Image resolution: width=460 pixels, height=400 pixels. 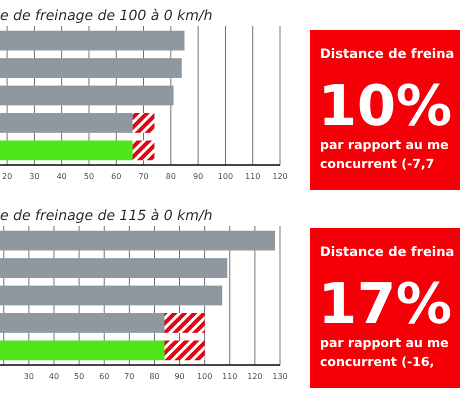 I want to click on chart-title: e de freinage de 115 à 0 km/h, so click(x=106, y=216).